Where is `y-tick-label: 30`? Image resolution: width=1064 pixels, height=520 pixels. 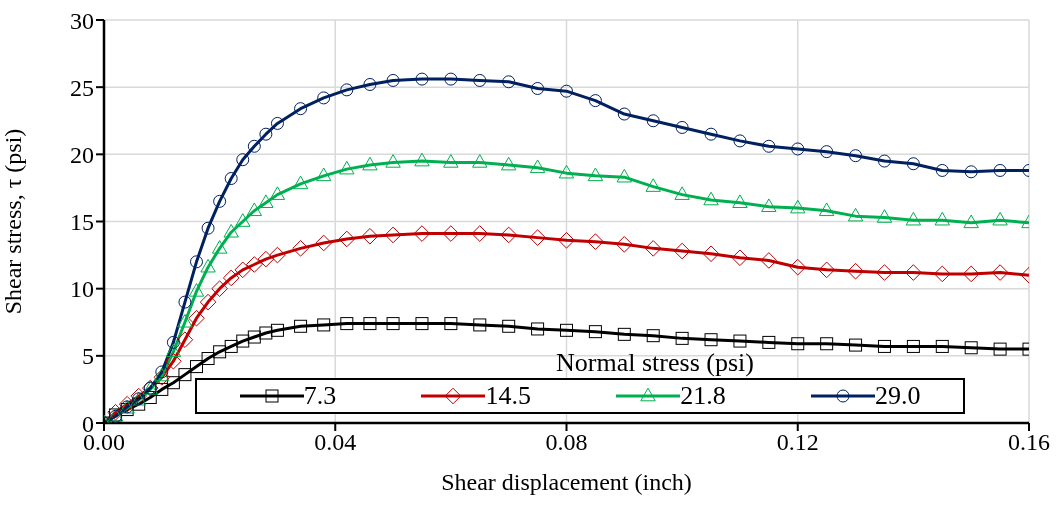
y-tick-label: 30 is located at coordinates (82, 20).